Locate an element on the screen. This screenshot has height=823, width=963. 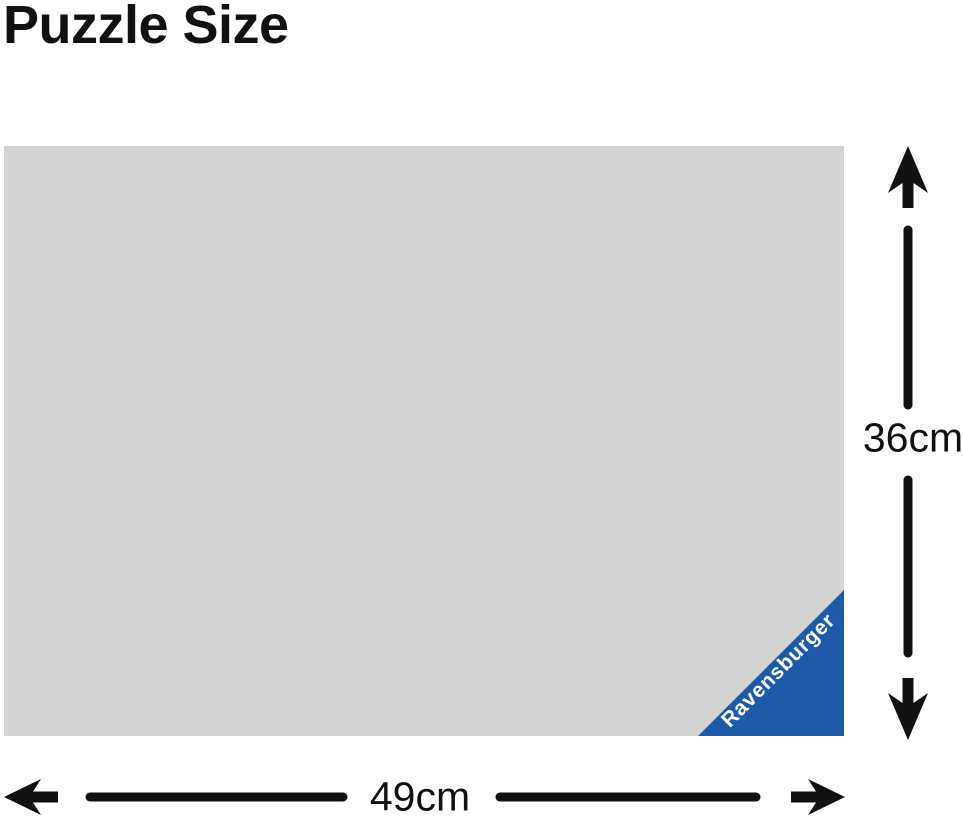
right-arrow-icon is located at coordinates (818, 797).